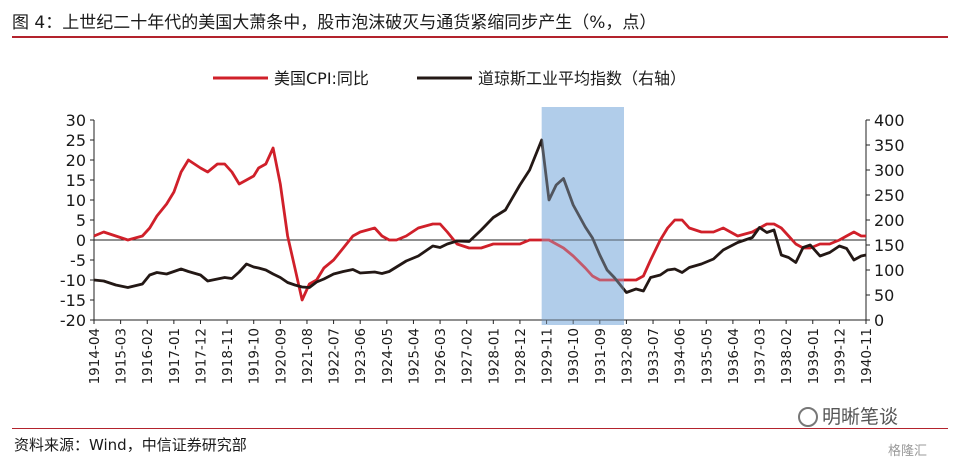  What do you see at coordinates (334, 23) in the screenshot?
I see `chart-title: 图 4：上世纪二十年代的美国大萧条中，股市泡沫破灭与通货紧缩同步产生（%，点）` at bounding box center [334, 23].